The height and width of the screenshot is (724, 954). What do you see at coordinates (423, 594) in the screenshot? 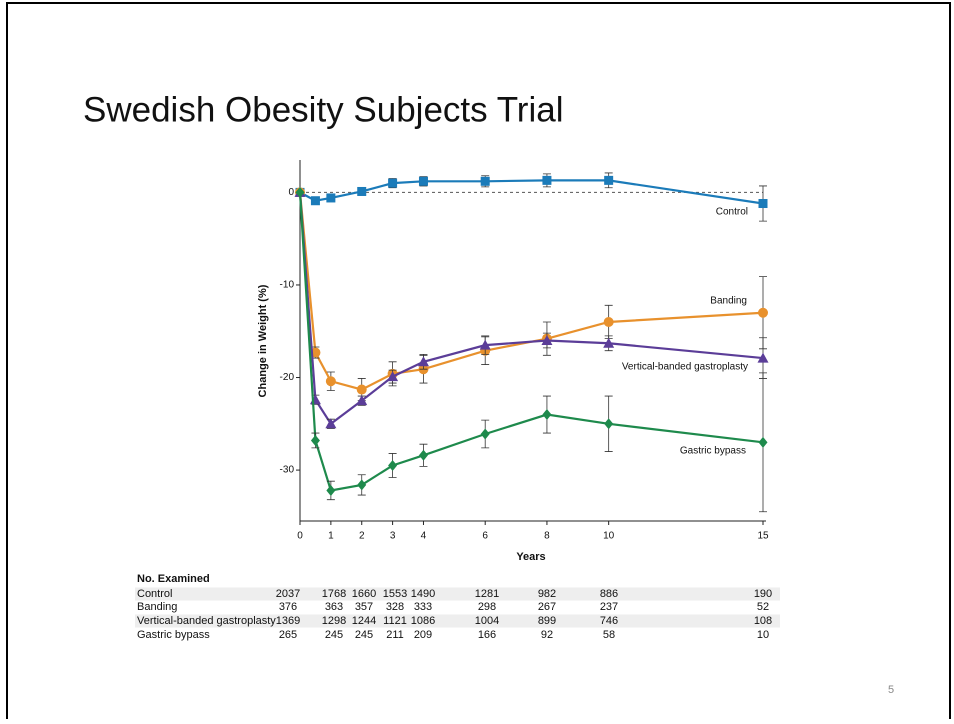
I see `cell: 1490` at bounding box center [423, 594].